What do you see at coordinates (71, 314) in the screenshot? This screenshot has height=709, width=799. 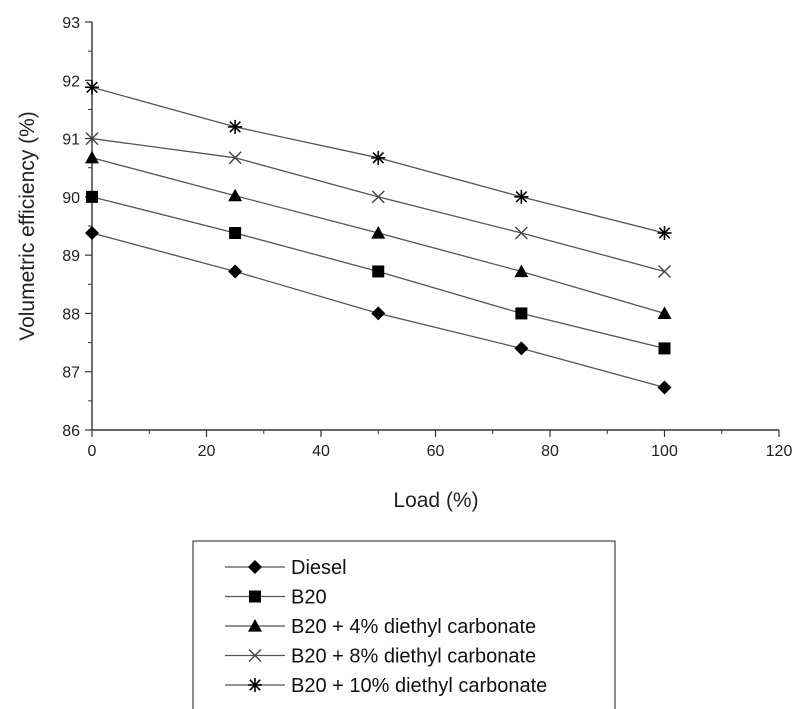 I see `y-tick-label: 88` at bounding box center [71, 314].